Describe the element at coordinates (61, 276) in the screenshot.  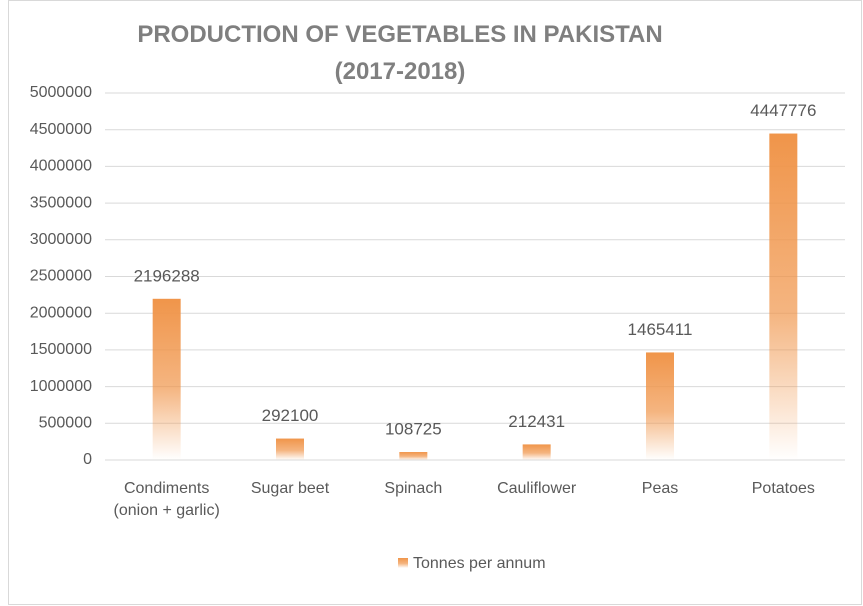
I see `y-tick-label: 2500000` at that location.